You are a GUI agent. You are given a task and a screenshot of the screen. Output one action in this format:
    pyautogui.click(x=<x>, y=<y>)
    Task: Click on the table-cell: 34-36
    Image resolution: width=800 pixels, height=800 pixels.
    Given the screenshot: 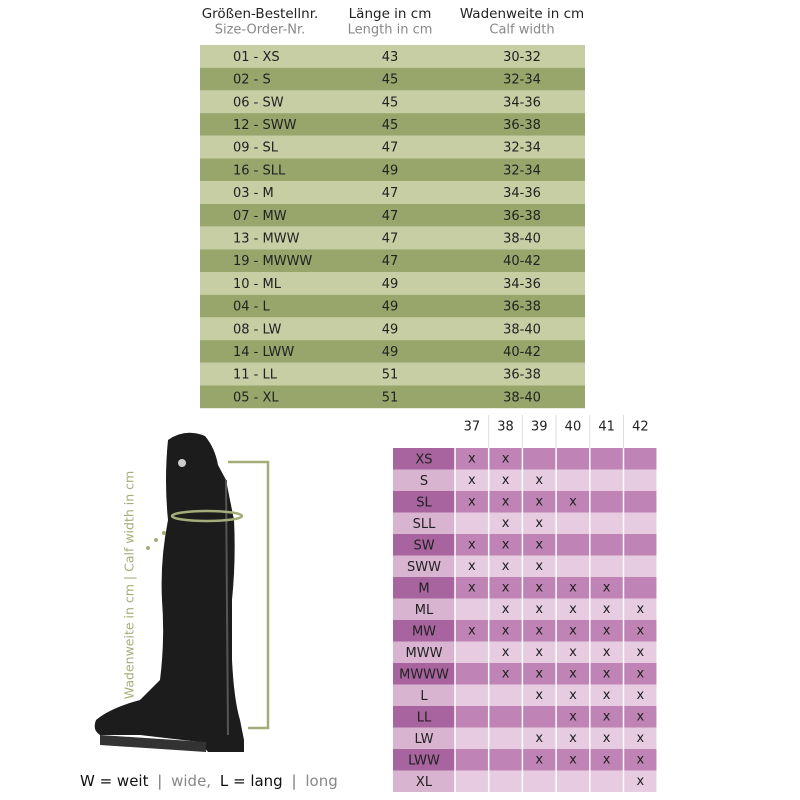 What is the action you would take?
    pyautogui.click(x=522, y=193)
    